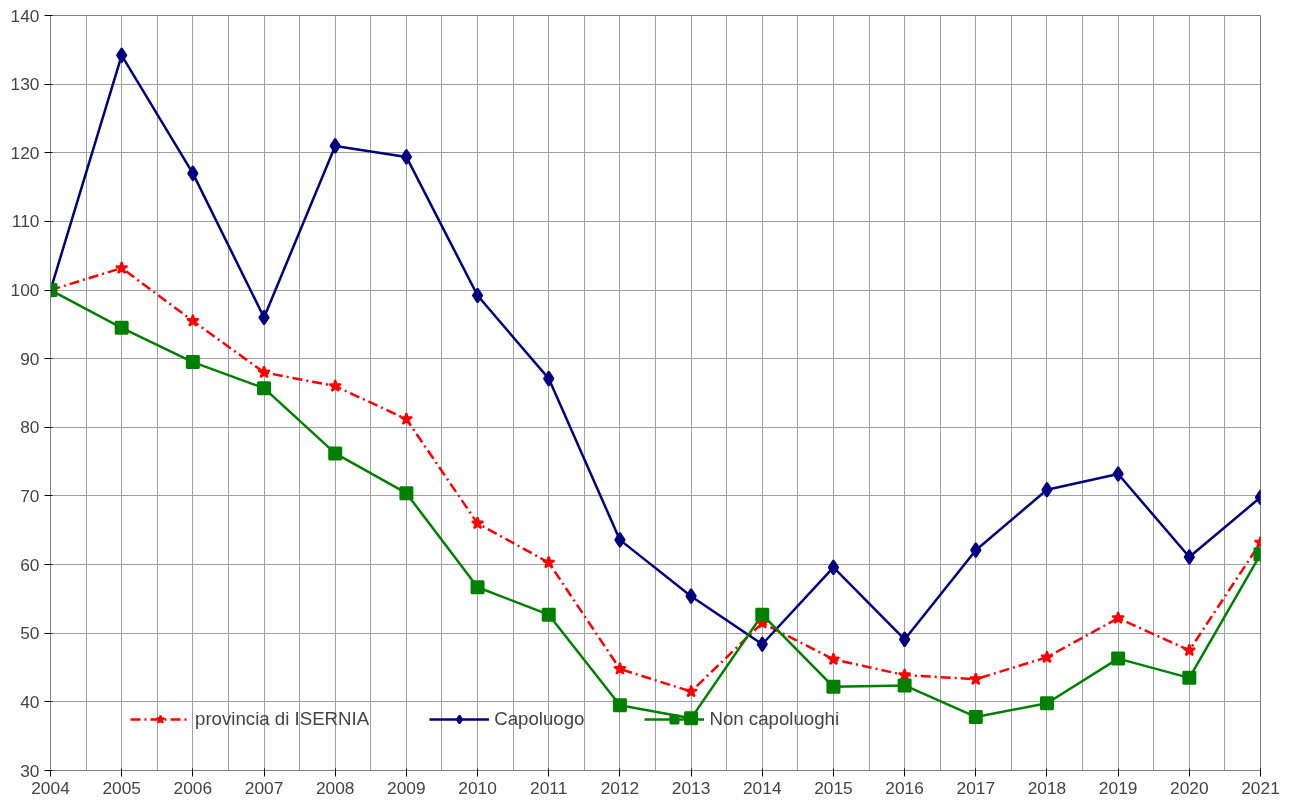 This screenshot has height=807, width=1290. What do you see at coordinates (620, 787) in the screenshot?
I see `x-tick-label: 2012` at bounding box center [620, 787].